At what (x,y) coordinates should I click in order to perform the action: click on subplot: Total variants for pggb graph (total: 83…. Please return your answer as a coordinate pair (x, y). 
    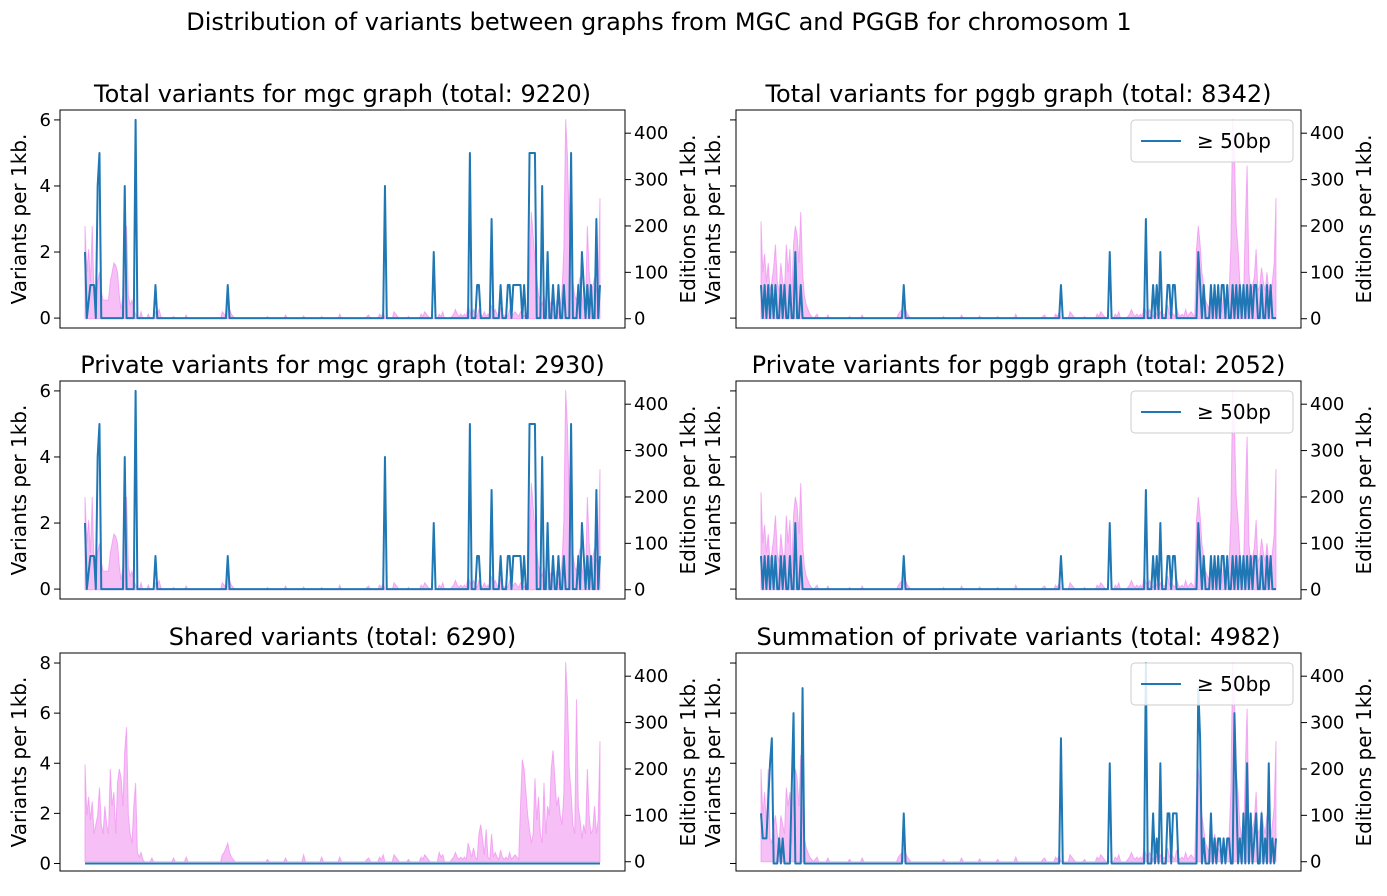
    Looking at the image, I should click on (1038, 205).